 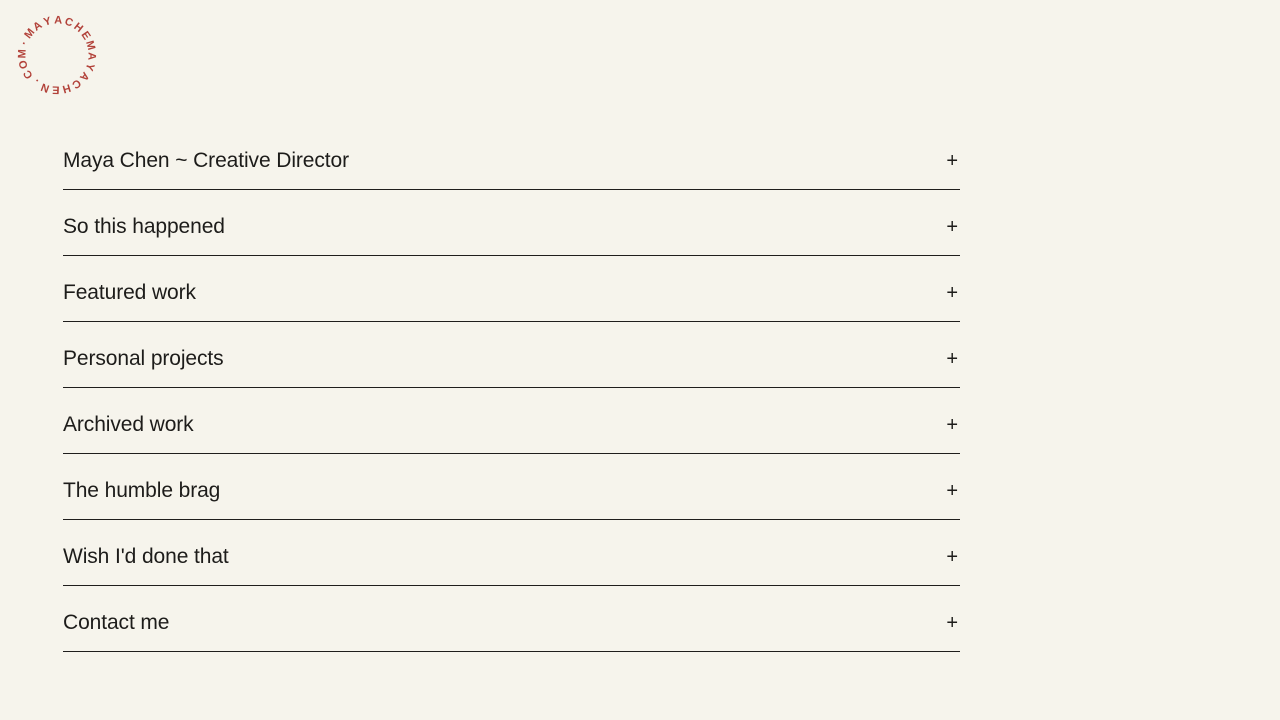 What do you see at coordinates (57, 57) in the screenshot?
I see `circular-logo: · M A Y A C H E M A Y A C H E N. C O M` at bounding box center [57, 57].